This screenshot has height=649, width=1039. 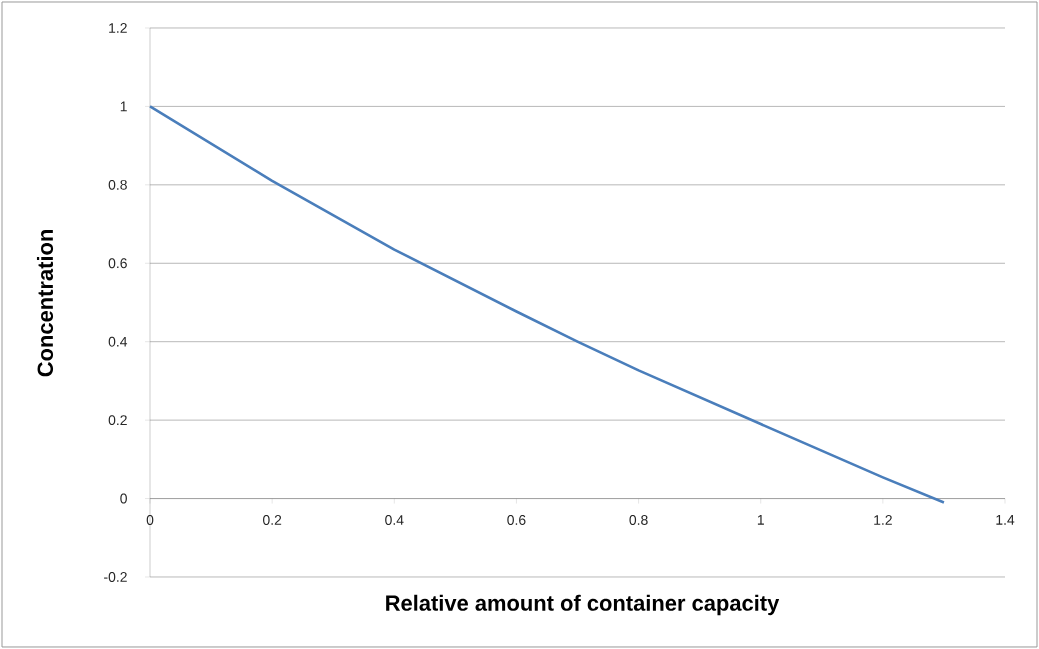 What do you see at coordinates (638, 520) in the screenshot?
I see `x-tick-label: 0.8` at bounding box center [638, 520].